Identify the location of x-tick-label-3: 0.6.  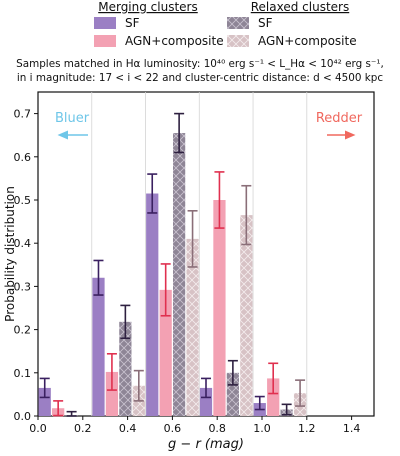
(173, 428).